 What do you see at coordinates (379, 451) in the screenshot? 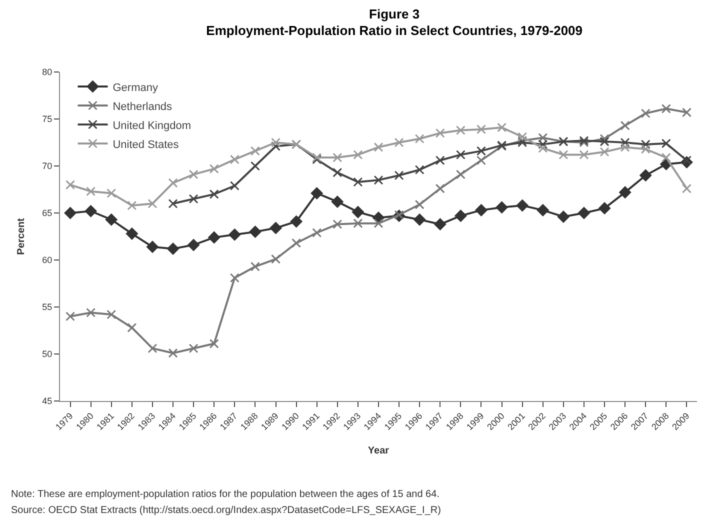
I see `x-axis-title: Year` at bounding box center [379, 451].